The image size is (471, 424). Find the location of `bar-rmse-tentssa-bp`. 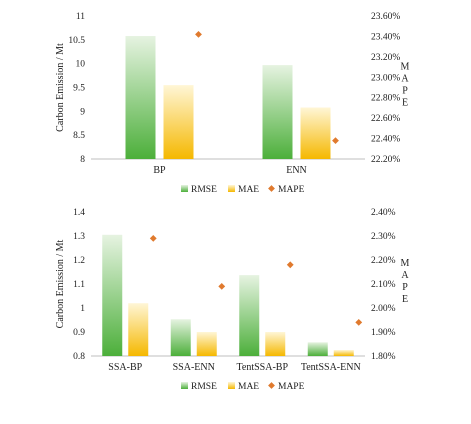

bar-rmse-tentssa-bp is located at coordinates (249, 315).